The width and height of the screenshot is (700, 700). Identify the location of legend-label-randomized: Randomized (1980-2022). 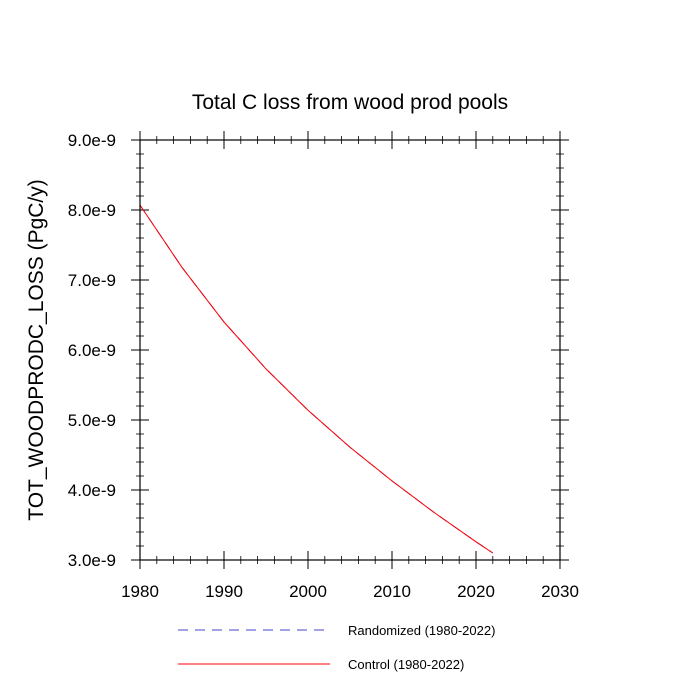
(421, 630).